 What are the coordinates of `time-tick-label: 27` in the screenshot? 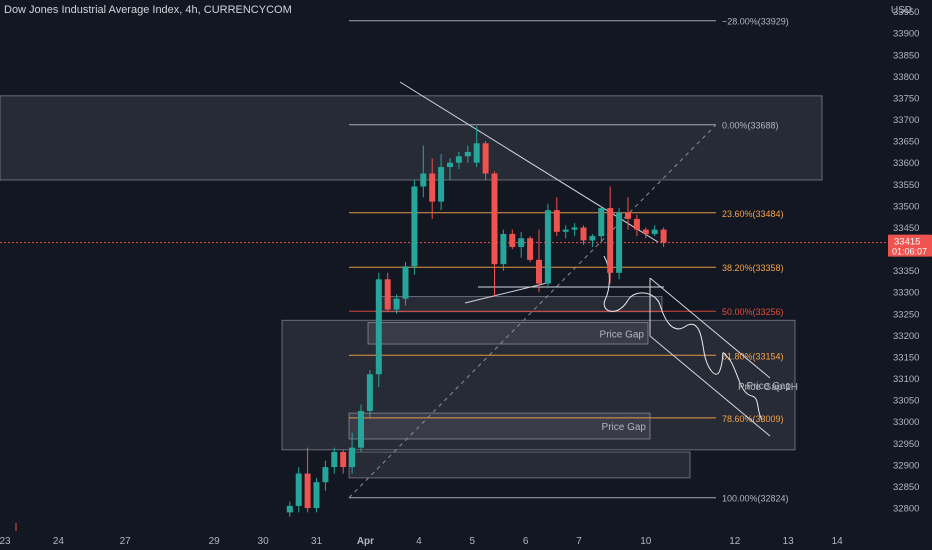 It's located at (126, 541).